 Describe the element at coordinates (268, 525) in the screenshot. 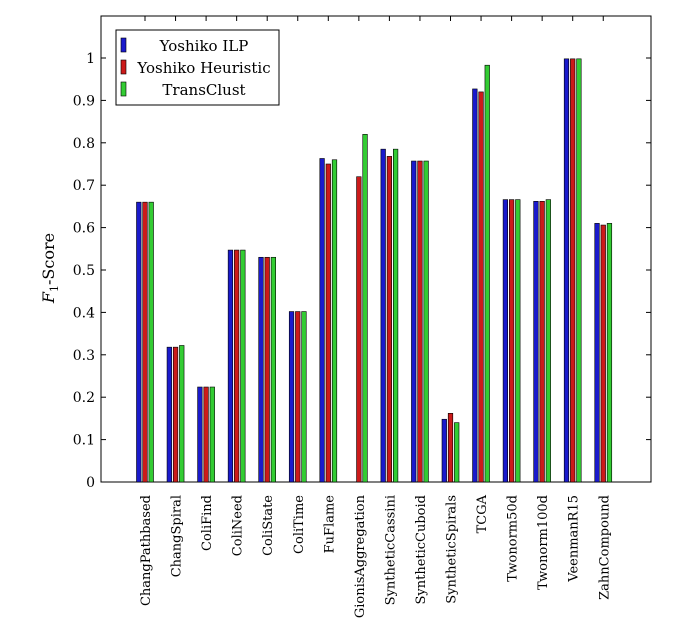

I see `x-category-label: ColiState` at that location.